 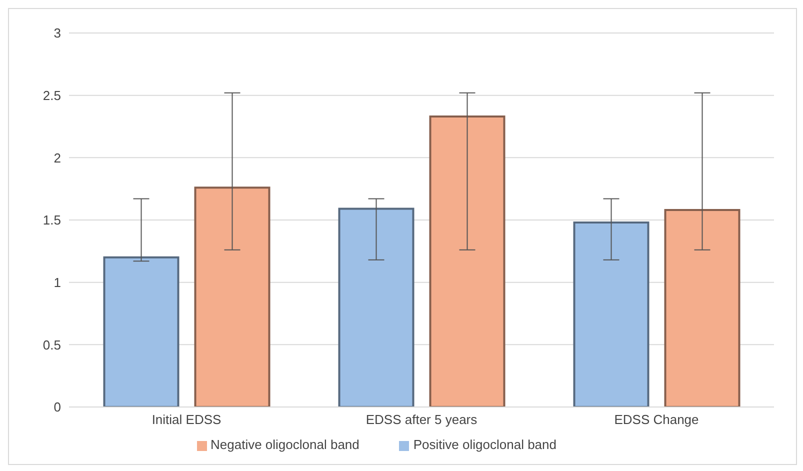 I want to click on x-tick-label: EDSS after 5 years, so click(x=422, y=420).